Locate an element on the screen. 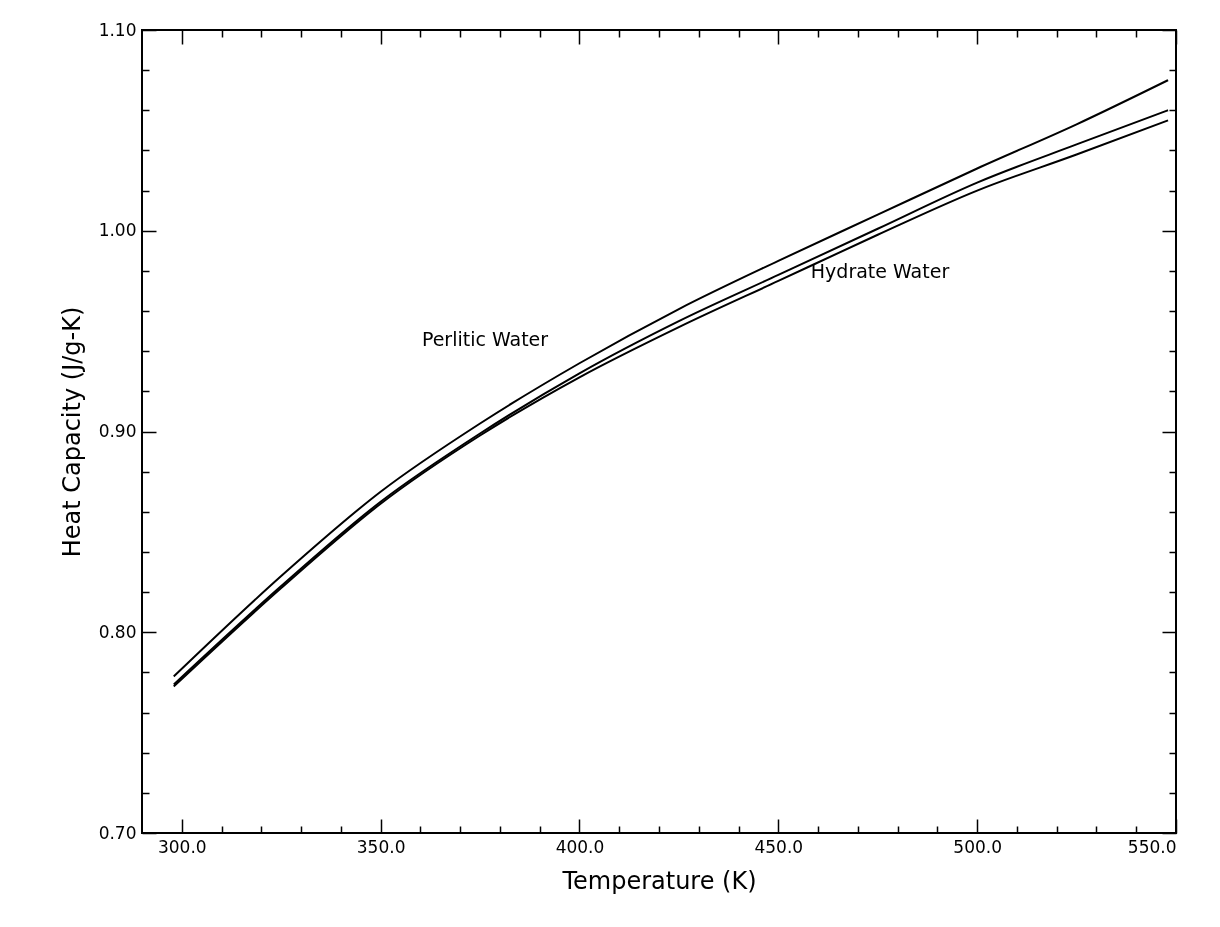 The image size is (1220, 927). y-tick-label: 0.70 is located at coordinates (117, 832).